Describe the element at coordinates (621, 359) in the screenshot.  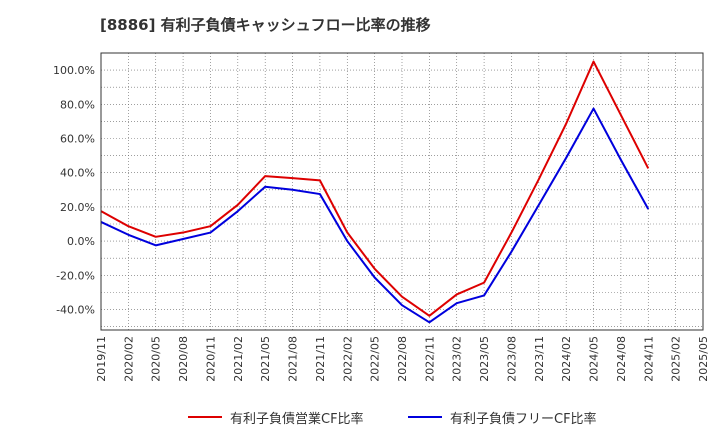
I see `x-tick-label: 2024/08` at that location.